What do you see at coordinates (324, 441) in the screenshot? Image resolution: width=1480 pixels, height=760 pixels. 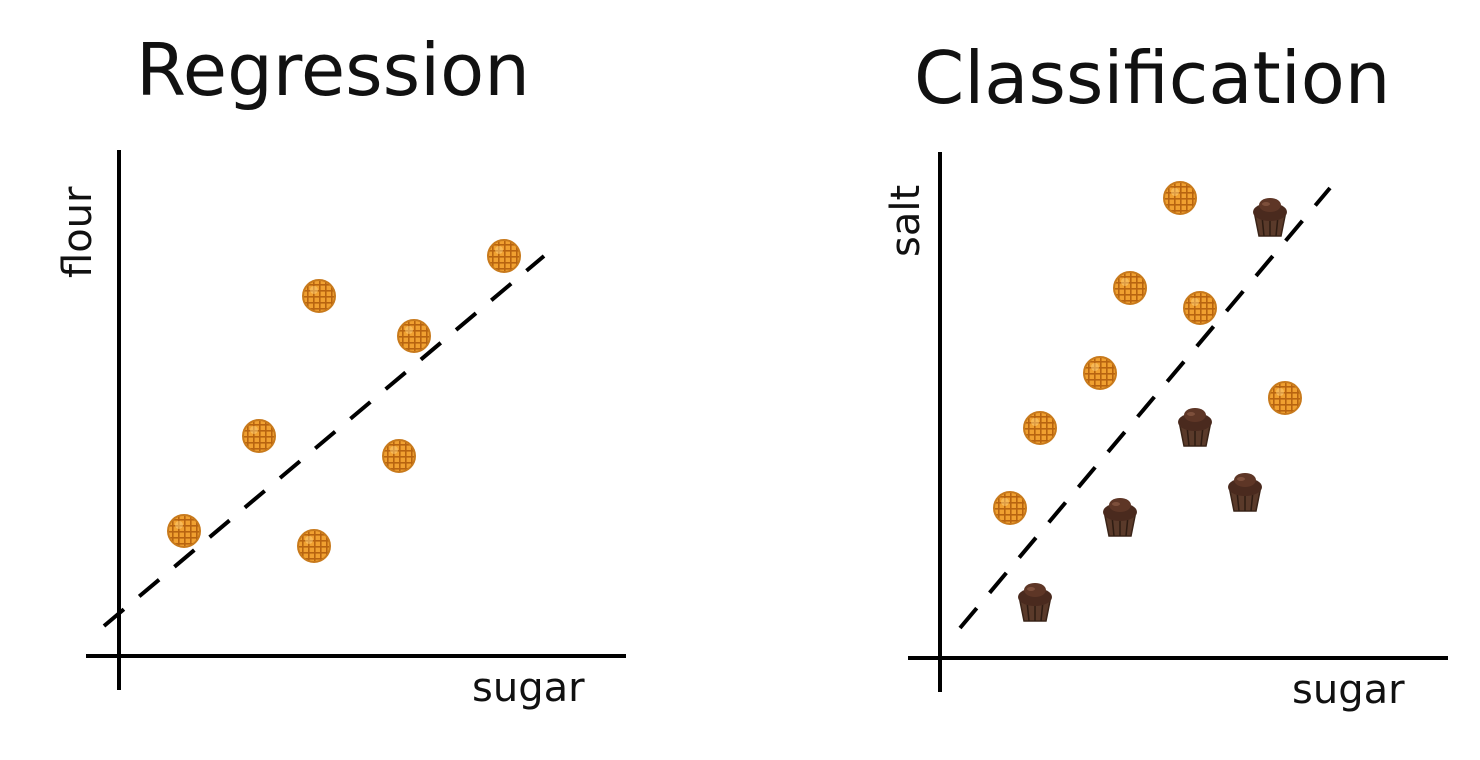 I see `regression-dashed-line` at bounding box center [324, 441].